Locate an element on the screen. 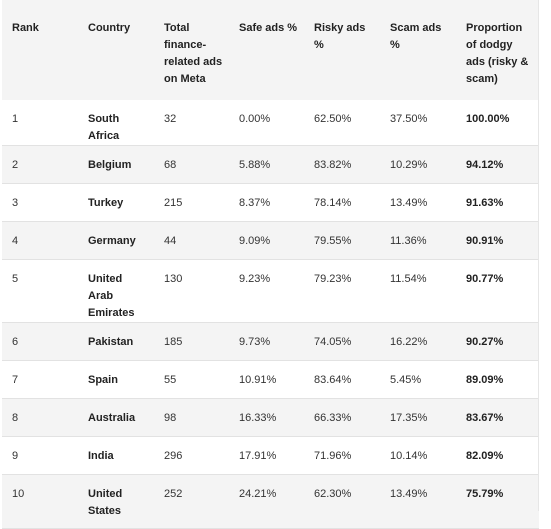 The height and width of the screenshot is (529, 551). cell-scam-ads: 11.54% is located at coordinates (418, 291).